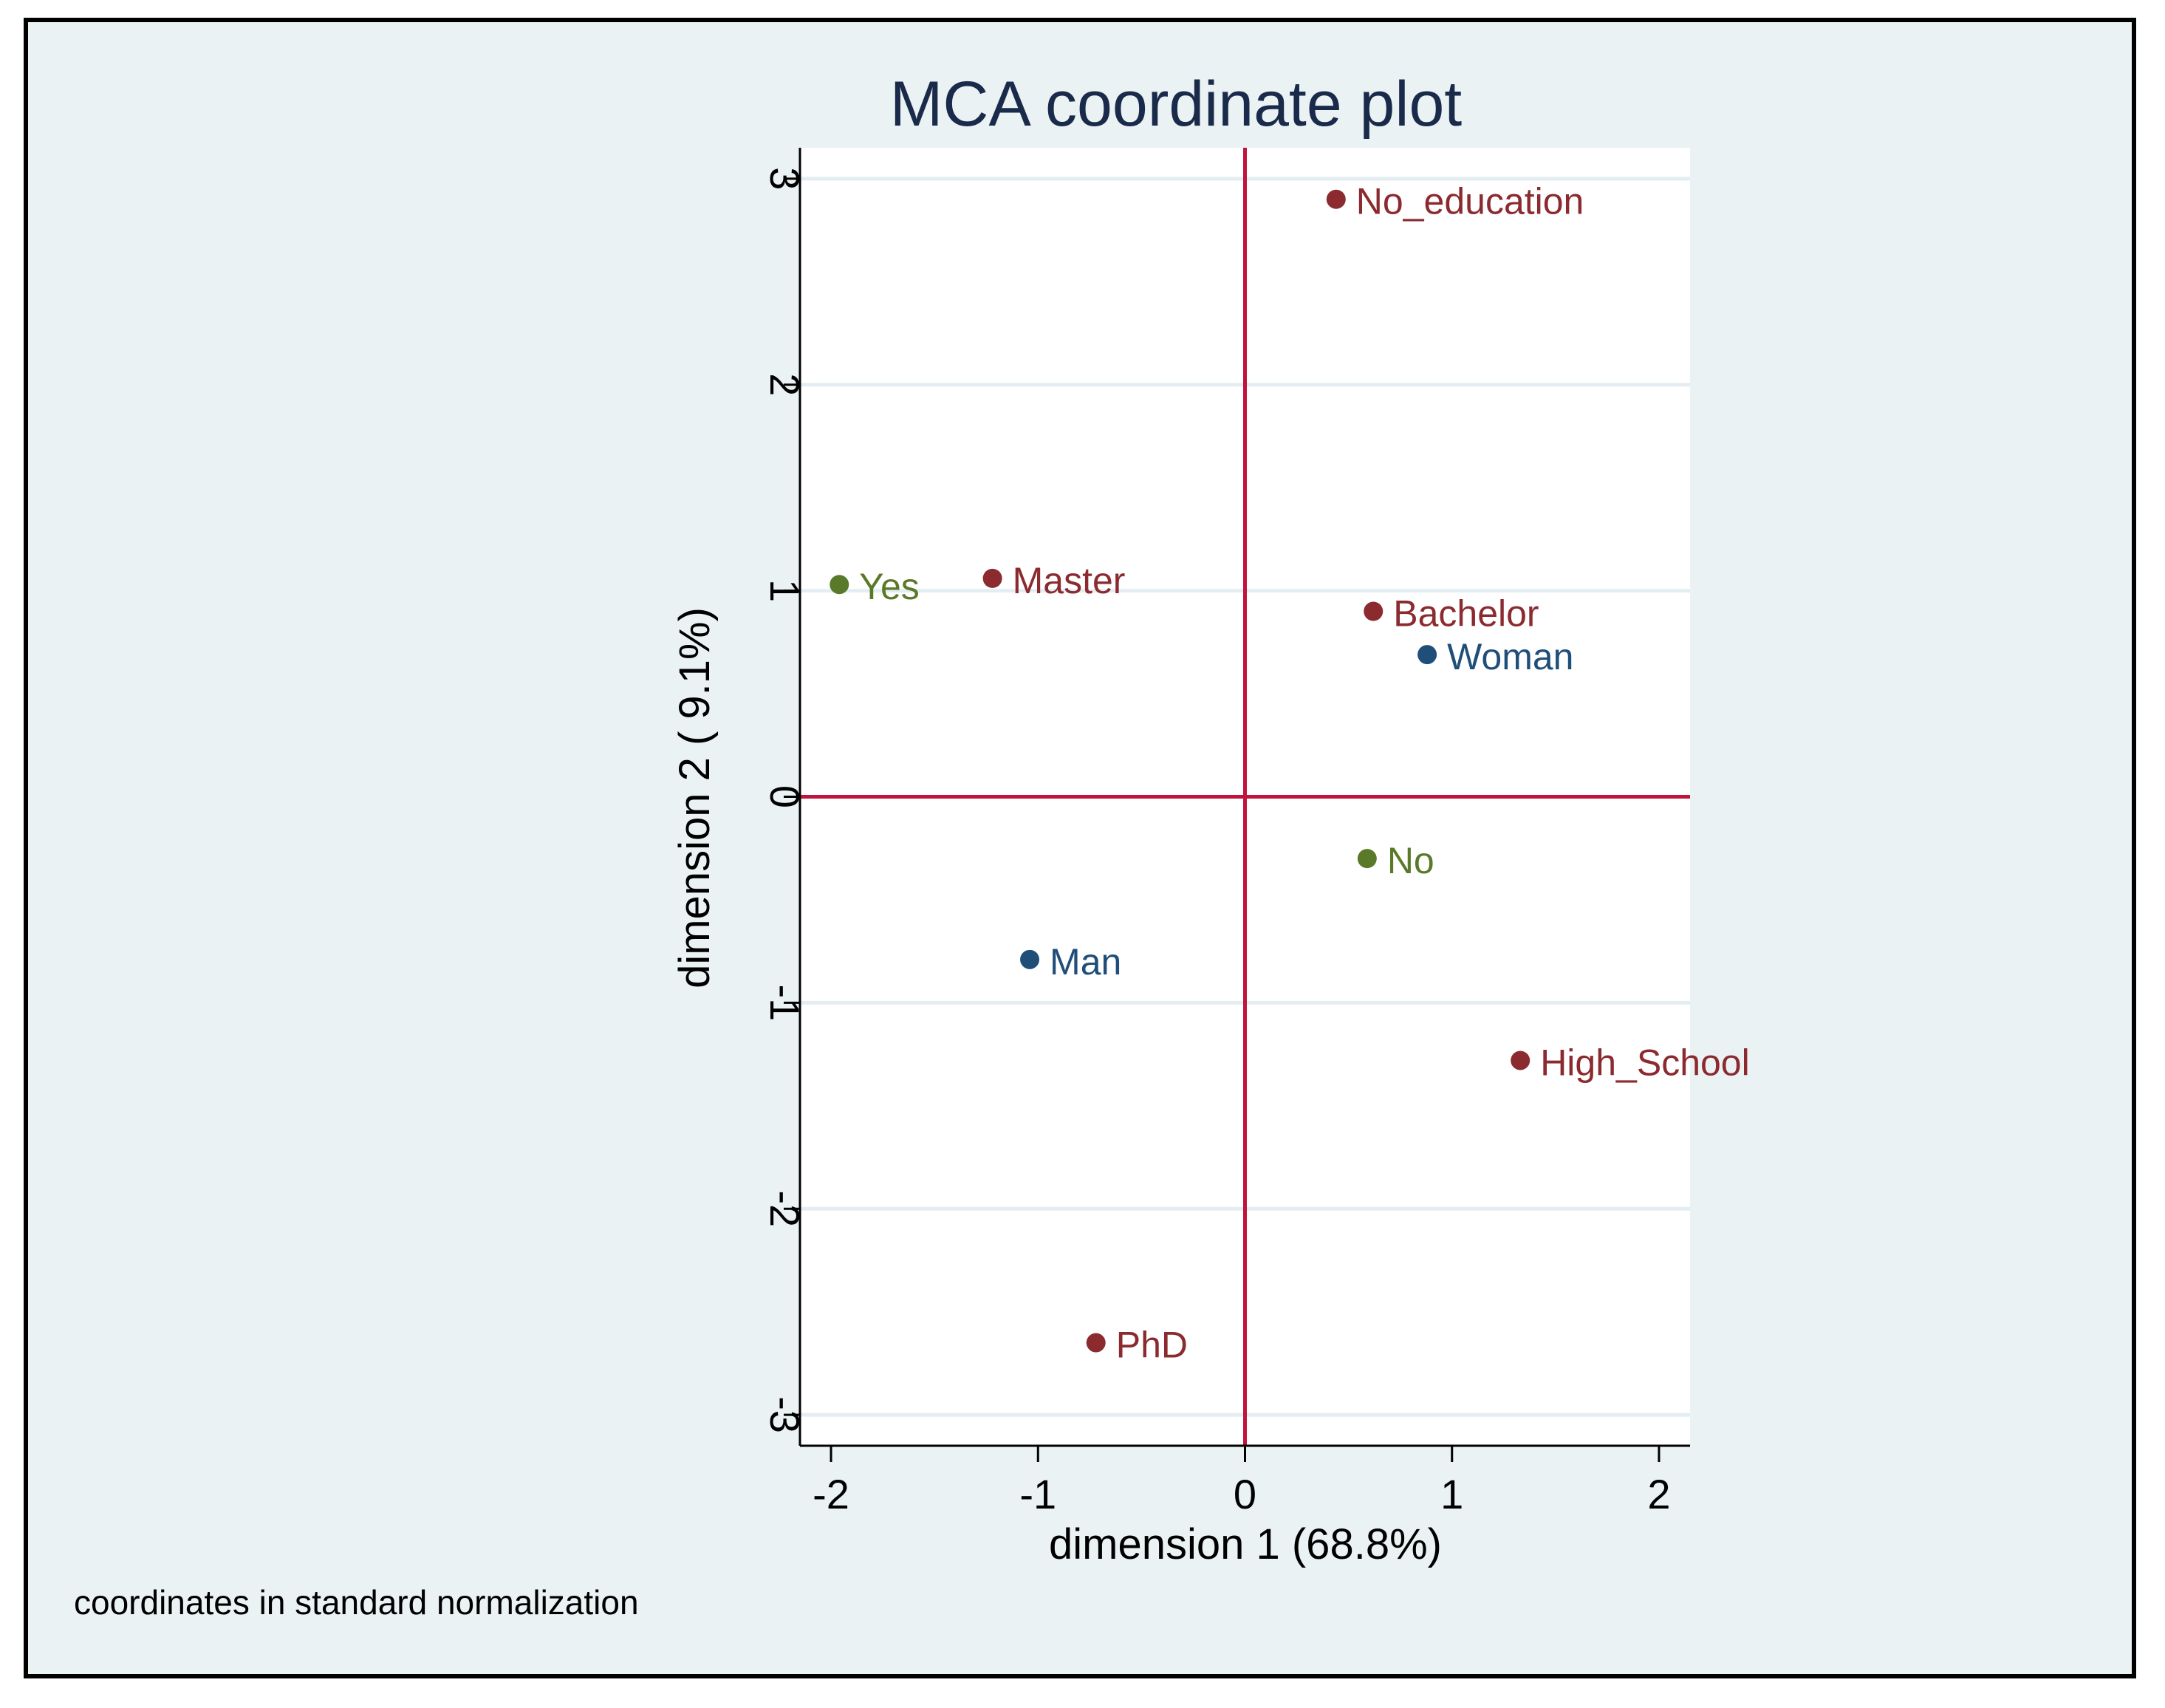 The height and width of the screenshot is (1708, 2165). What do you see at coordinates (1245, 1544) in the screenshot?
I see `x-axis-label: dimension 1 (68.8%)` at bounding box center [1245, 1544].